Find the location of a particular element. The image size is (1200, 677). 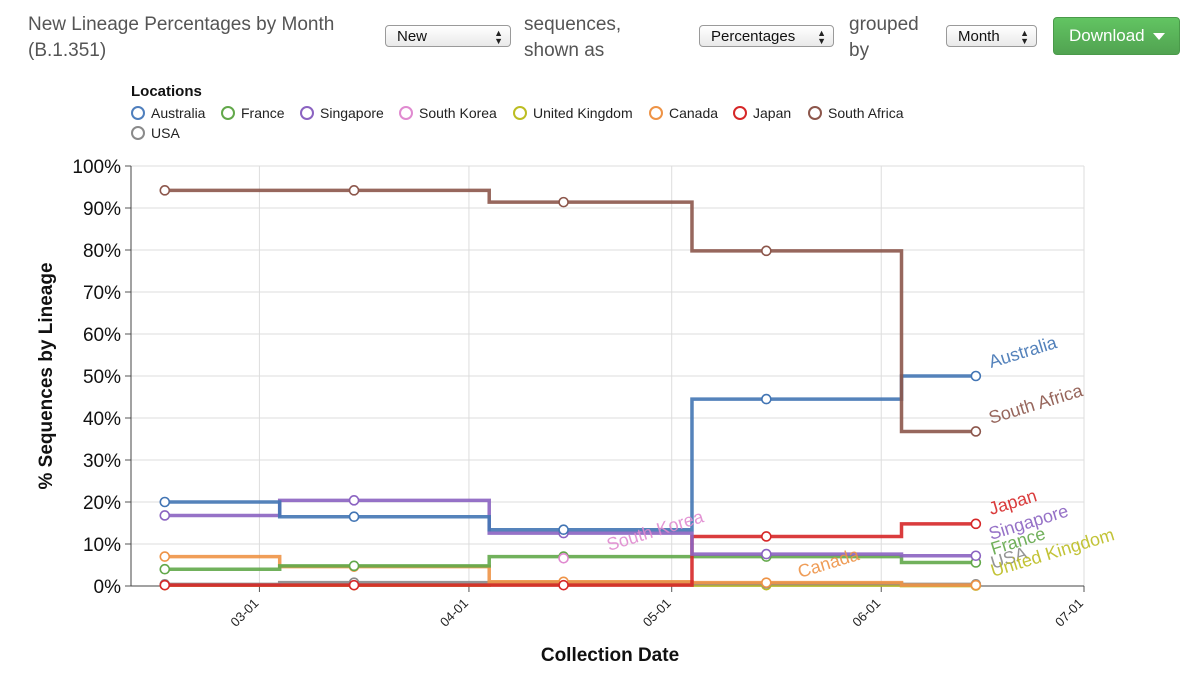

download-label: Download is located at coordinates (1107, 35).